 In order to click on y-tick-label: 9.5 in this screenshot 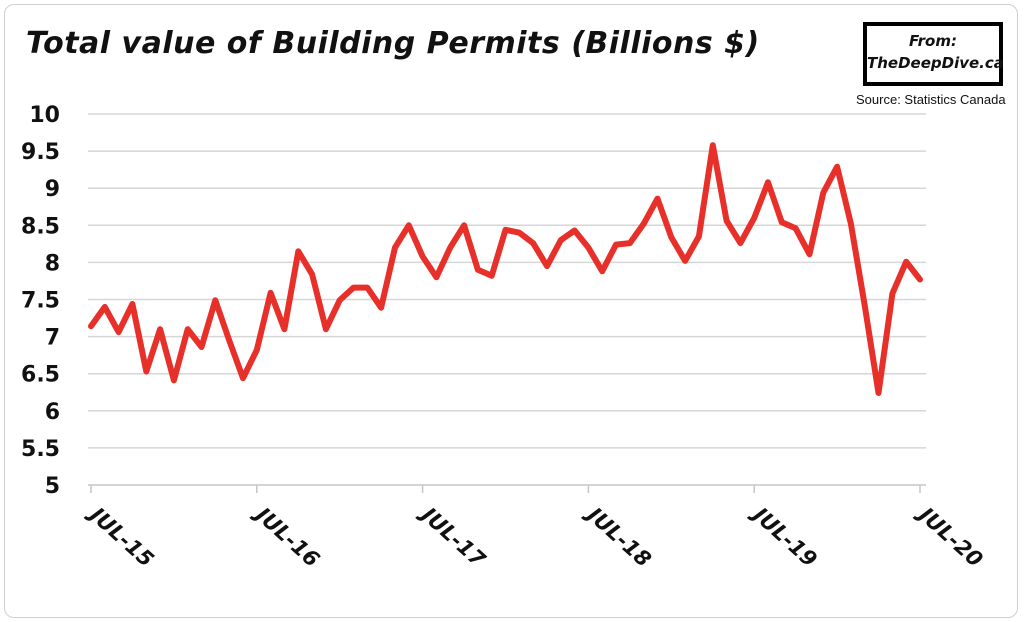, I will do `click(40, 152)`.